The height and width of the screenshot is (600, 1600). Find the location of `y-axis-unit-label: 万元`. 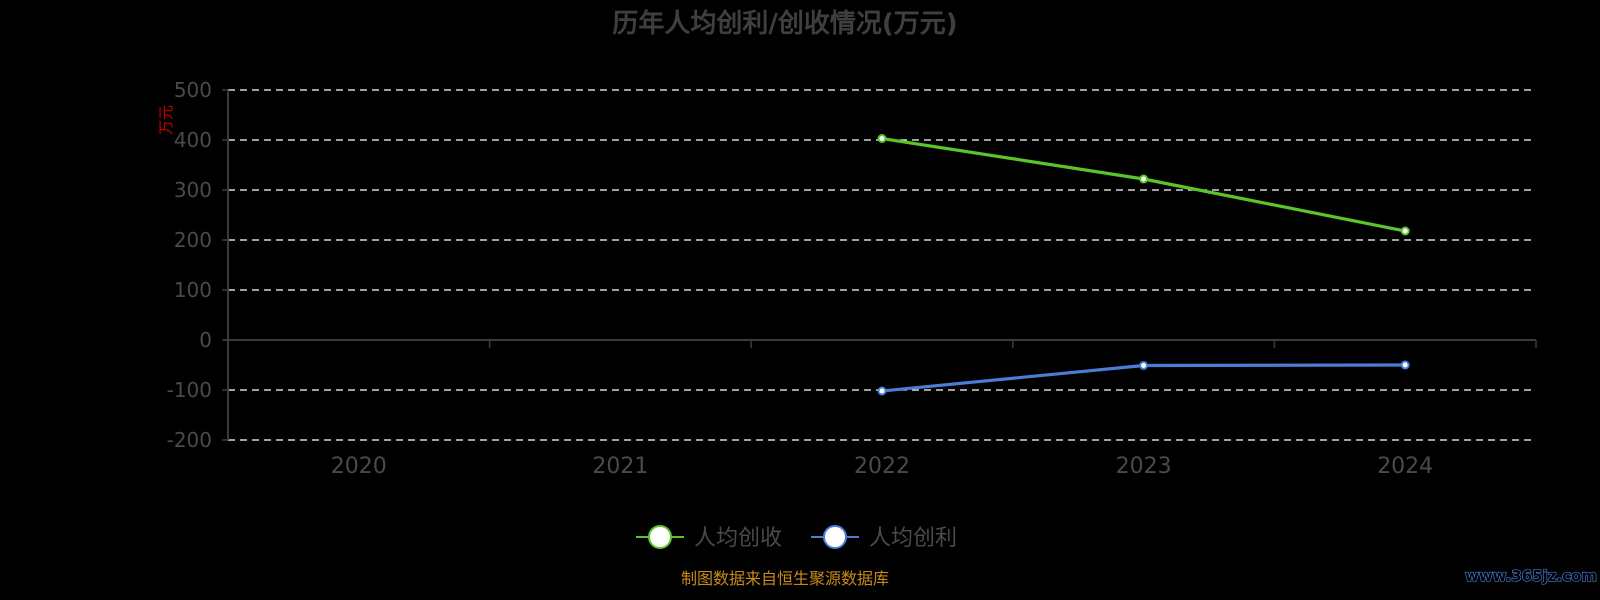

y-axis-unit-label: 万元 is located at coordinates (166, 120).